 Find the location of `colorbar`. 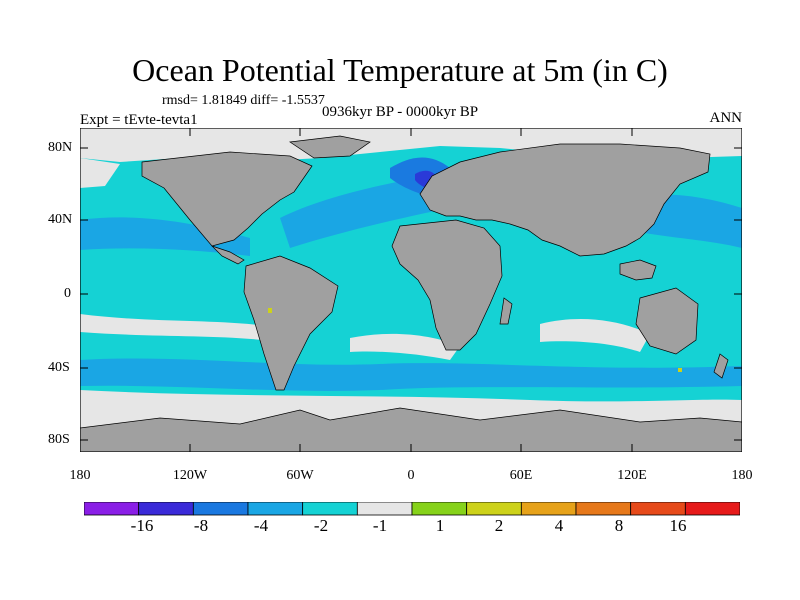

colorbar is located at coordinates (412, 509).